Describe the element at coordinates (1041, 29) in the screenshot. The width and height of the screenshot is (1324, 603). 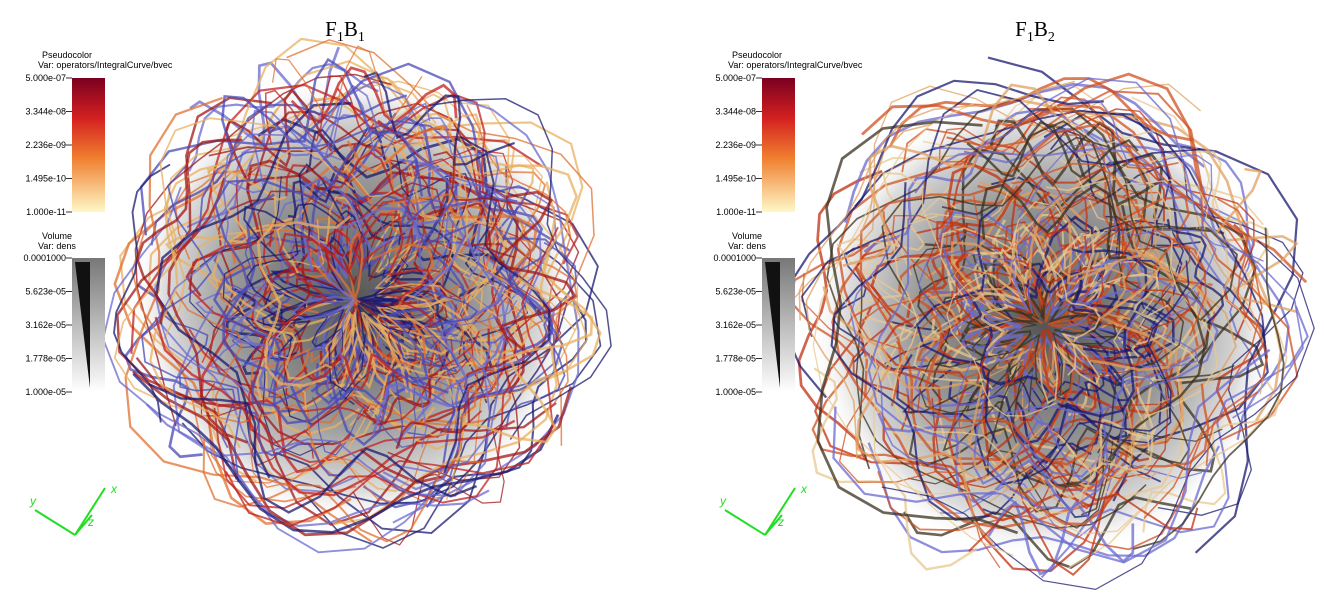
I see `title-part: B` at that location.